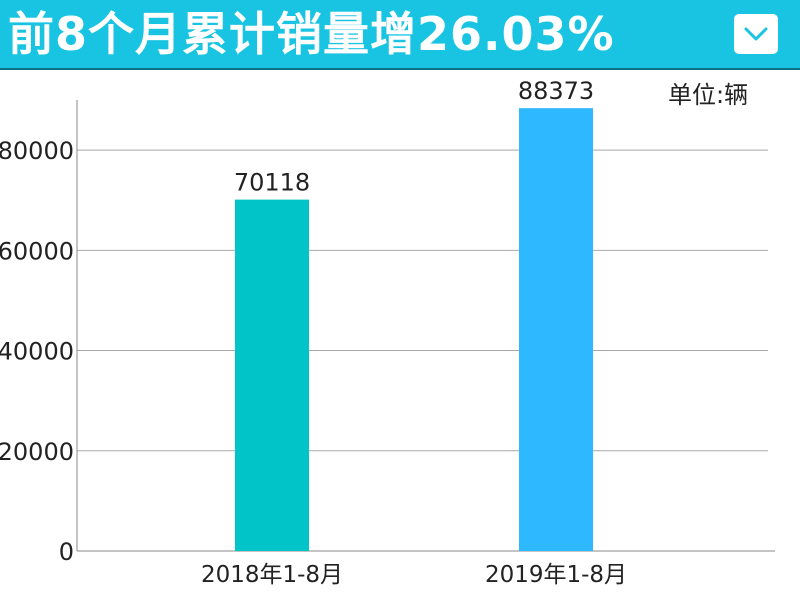  I want to click on unit-label: 单位:辆, so click(708, 95).